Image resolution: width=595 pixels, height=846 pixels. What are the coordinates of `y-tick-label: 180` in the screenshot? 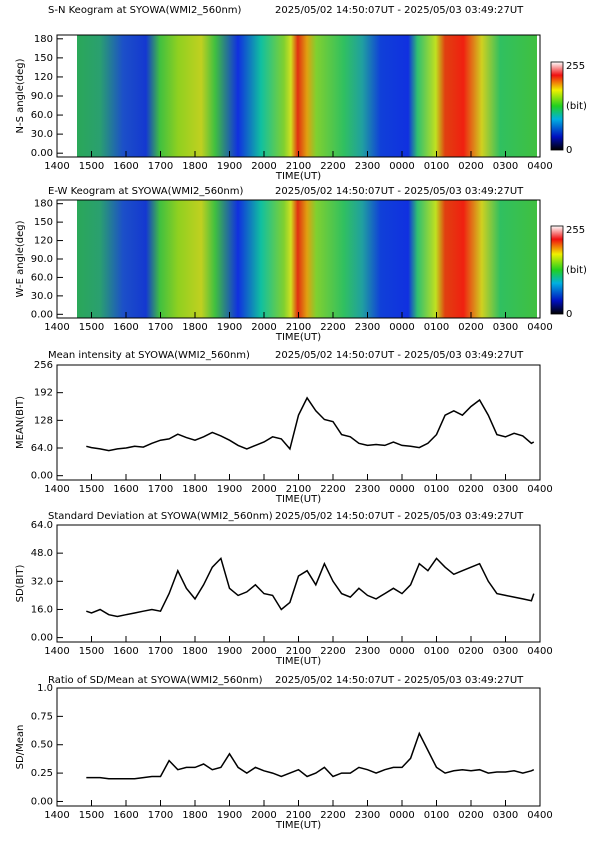 It's located at (43, 204).